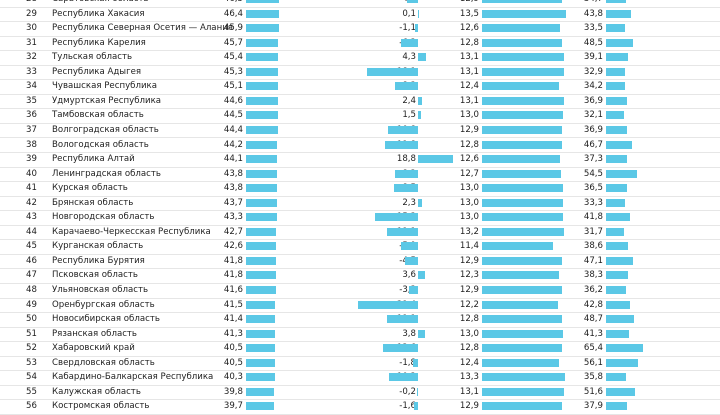 The height and width of the screenshot is (415, 720). I want to click on row-rank: 53, so click(31, 362).